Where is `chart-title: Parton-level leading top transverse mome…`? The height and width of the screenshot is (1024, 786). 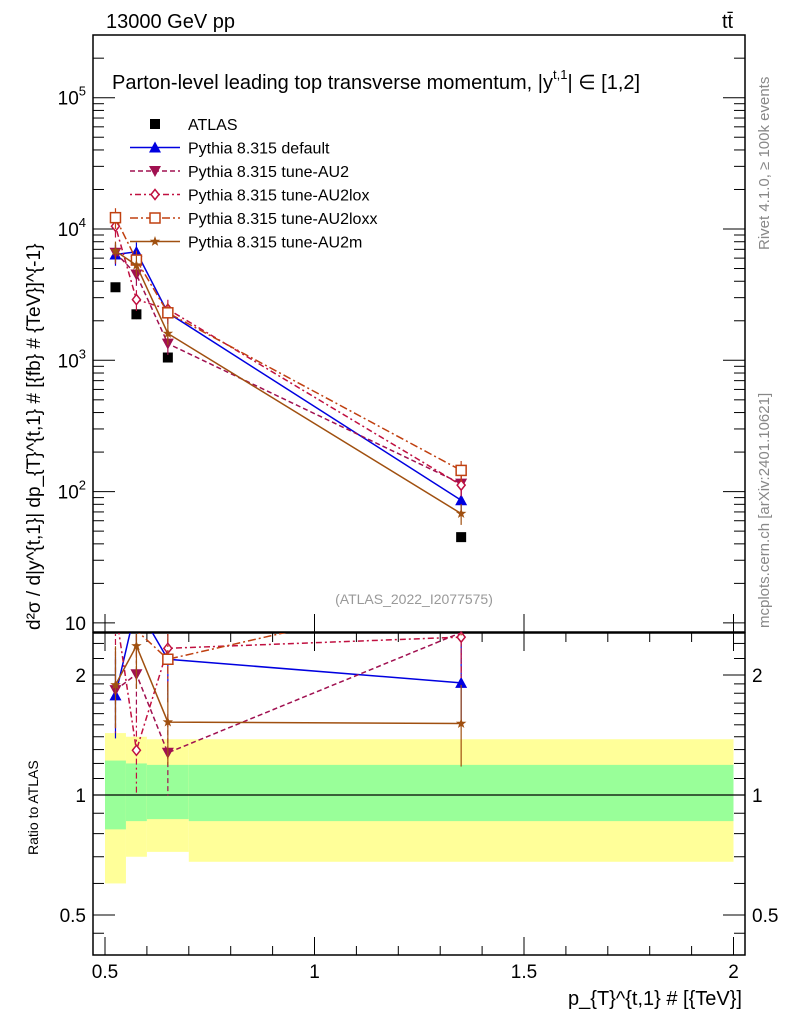 chart-title: Parton-level leading top transverse mome… is located at coordinates (376, 80).